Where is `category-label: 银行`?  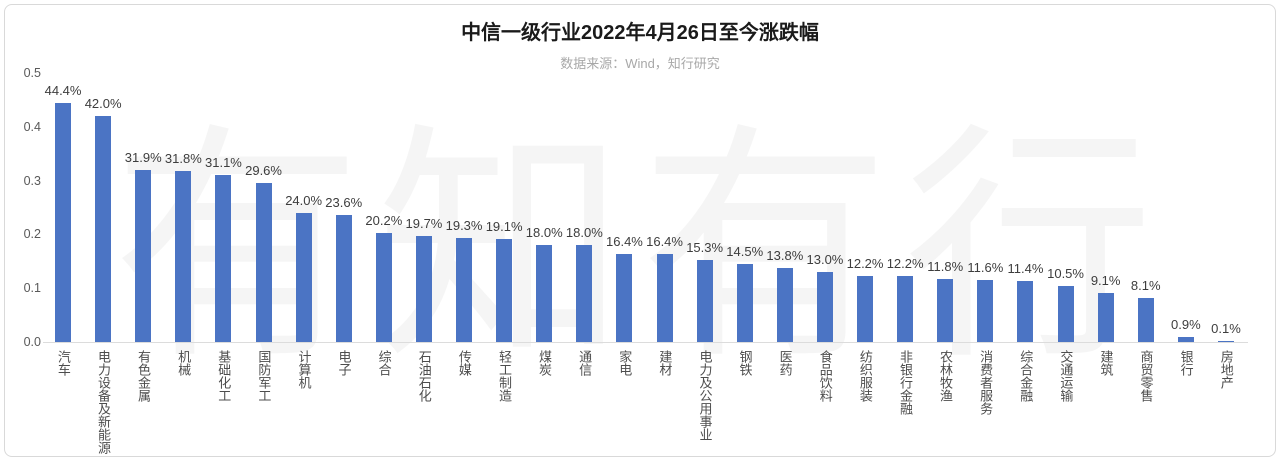 category-label: 银行 is located at coordinates (1186, 363).